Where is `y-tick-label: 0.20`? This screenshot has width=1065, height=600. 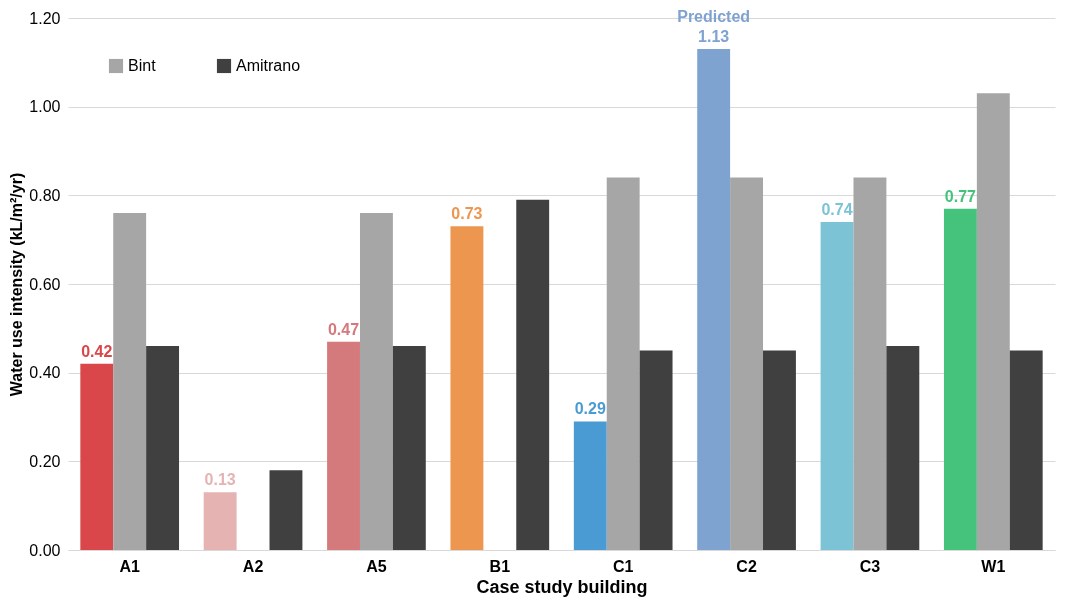 y-tick-label: 0.20 is located at coordinates (45, 461).